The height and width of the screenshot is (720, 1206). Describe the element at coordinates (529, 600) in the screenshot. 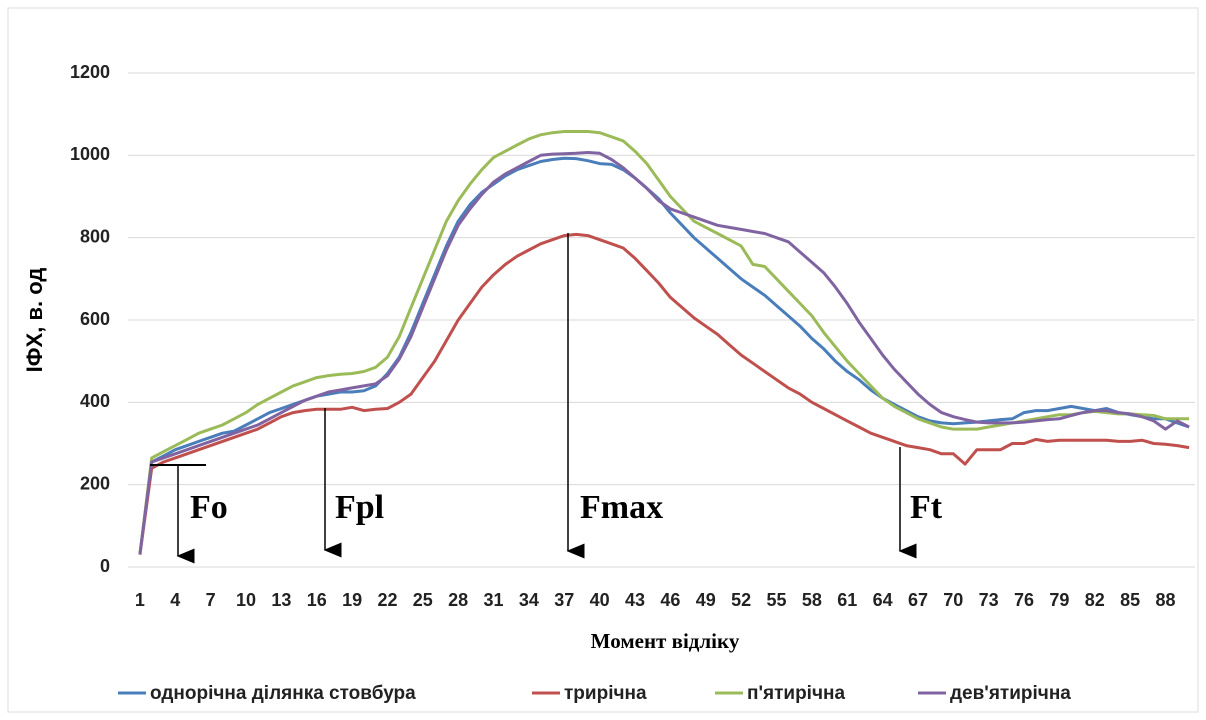

I see `x-tick-label: 34` at that location.